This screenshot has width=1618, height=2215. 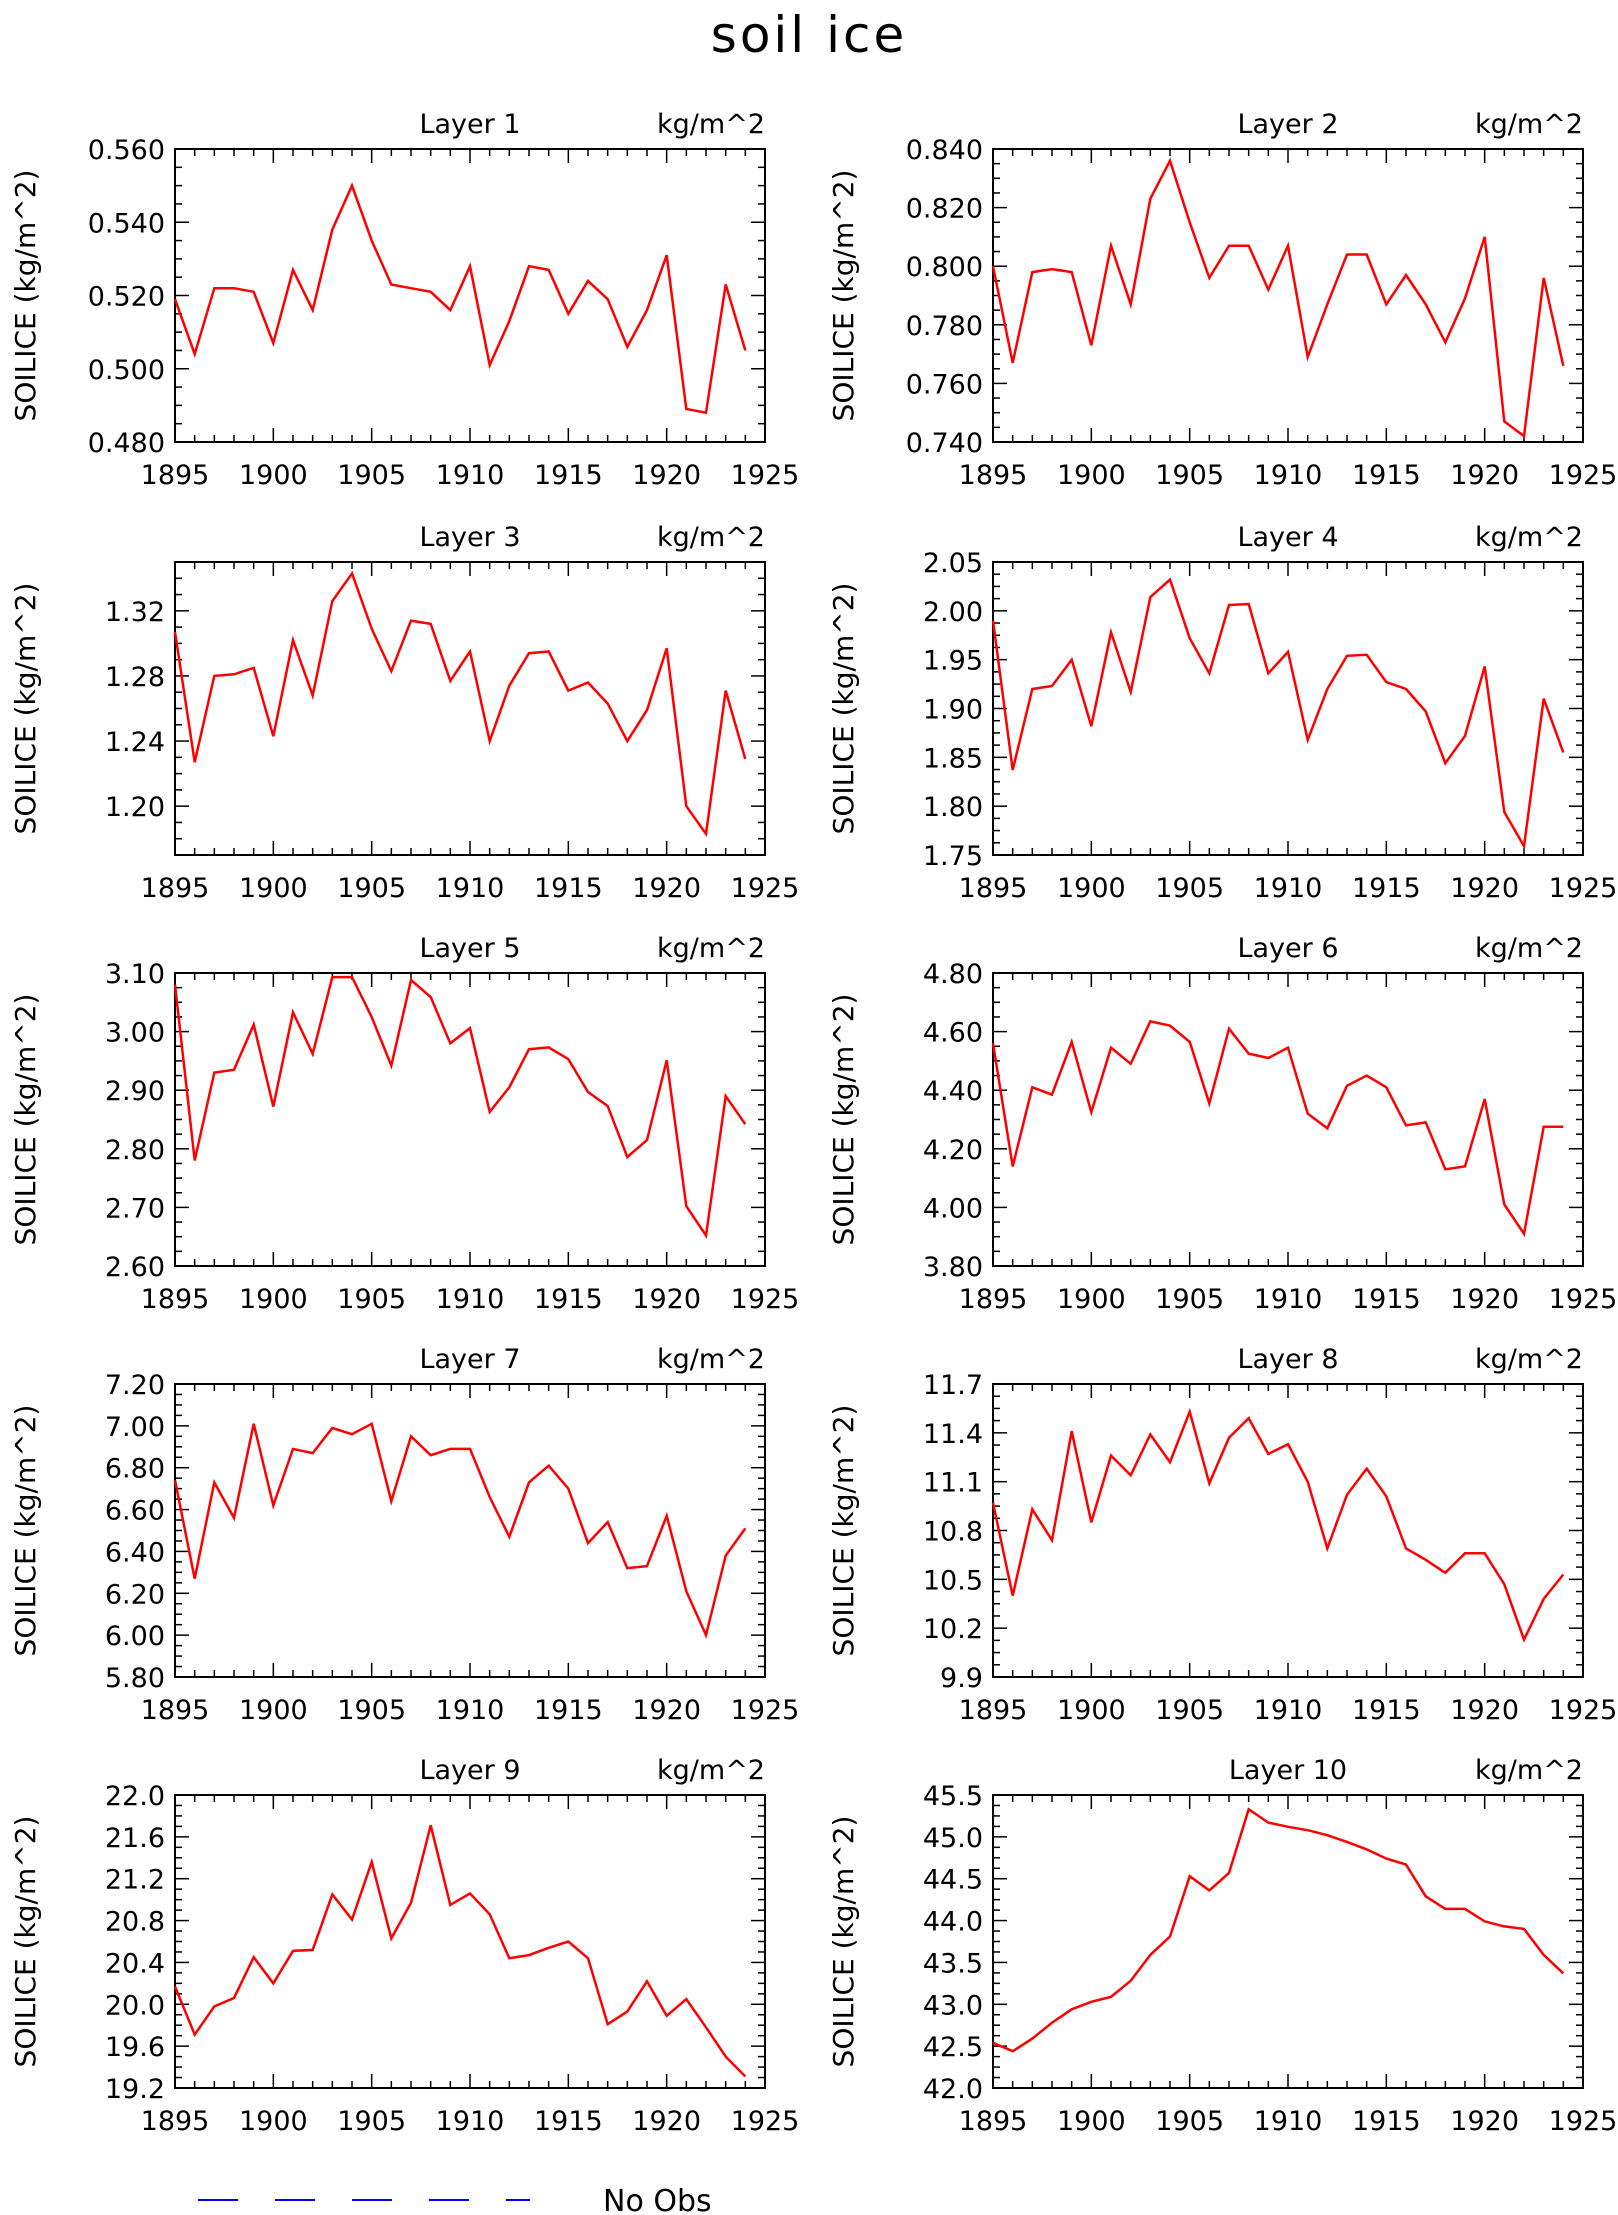 I want to click on panel-title: Layer 10, so click(x=1288, y=1770).